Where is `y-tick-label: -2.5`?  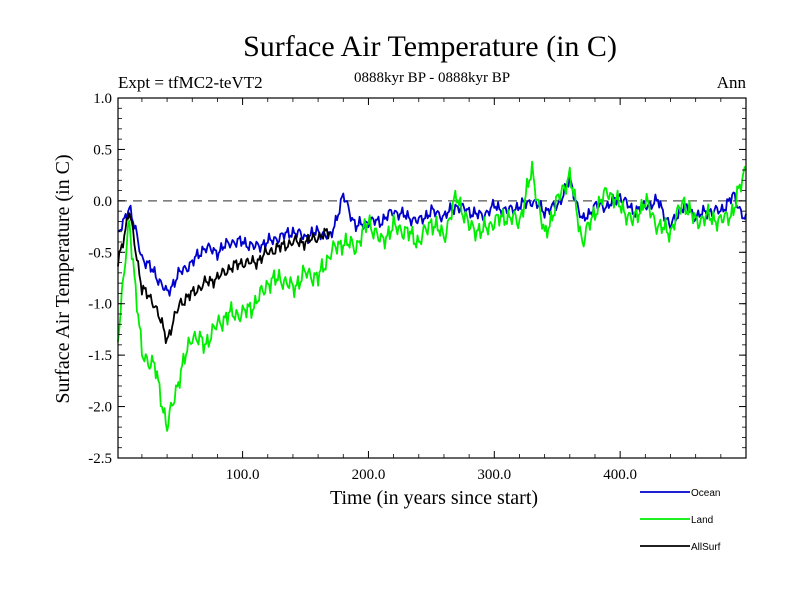
y-tick-label: -2.5 is located at coordinates (100, 459).